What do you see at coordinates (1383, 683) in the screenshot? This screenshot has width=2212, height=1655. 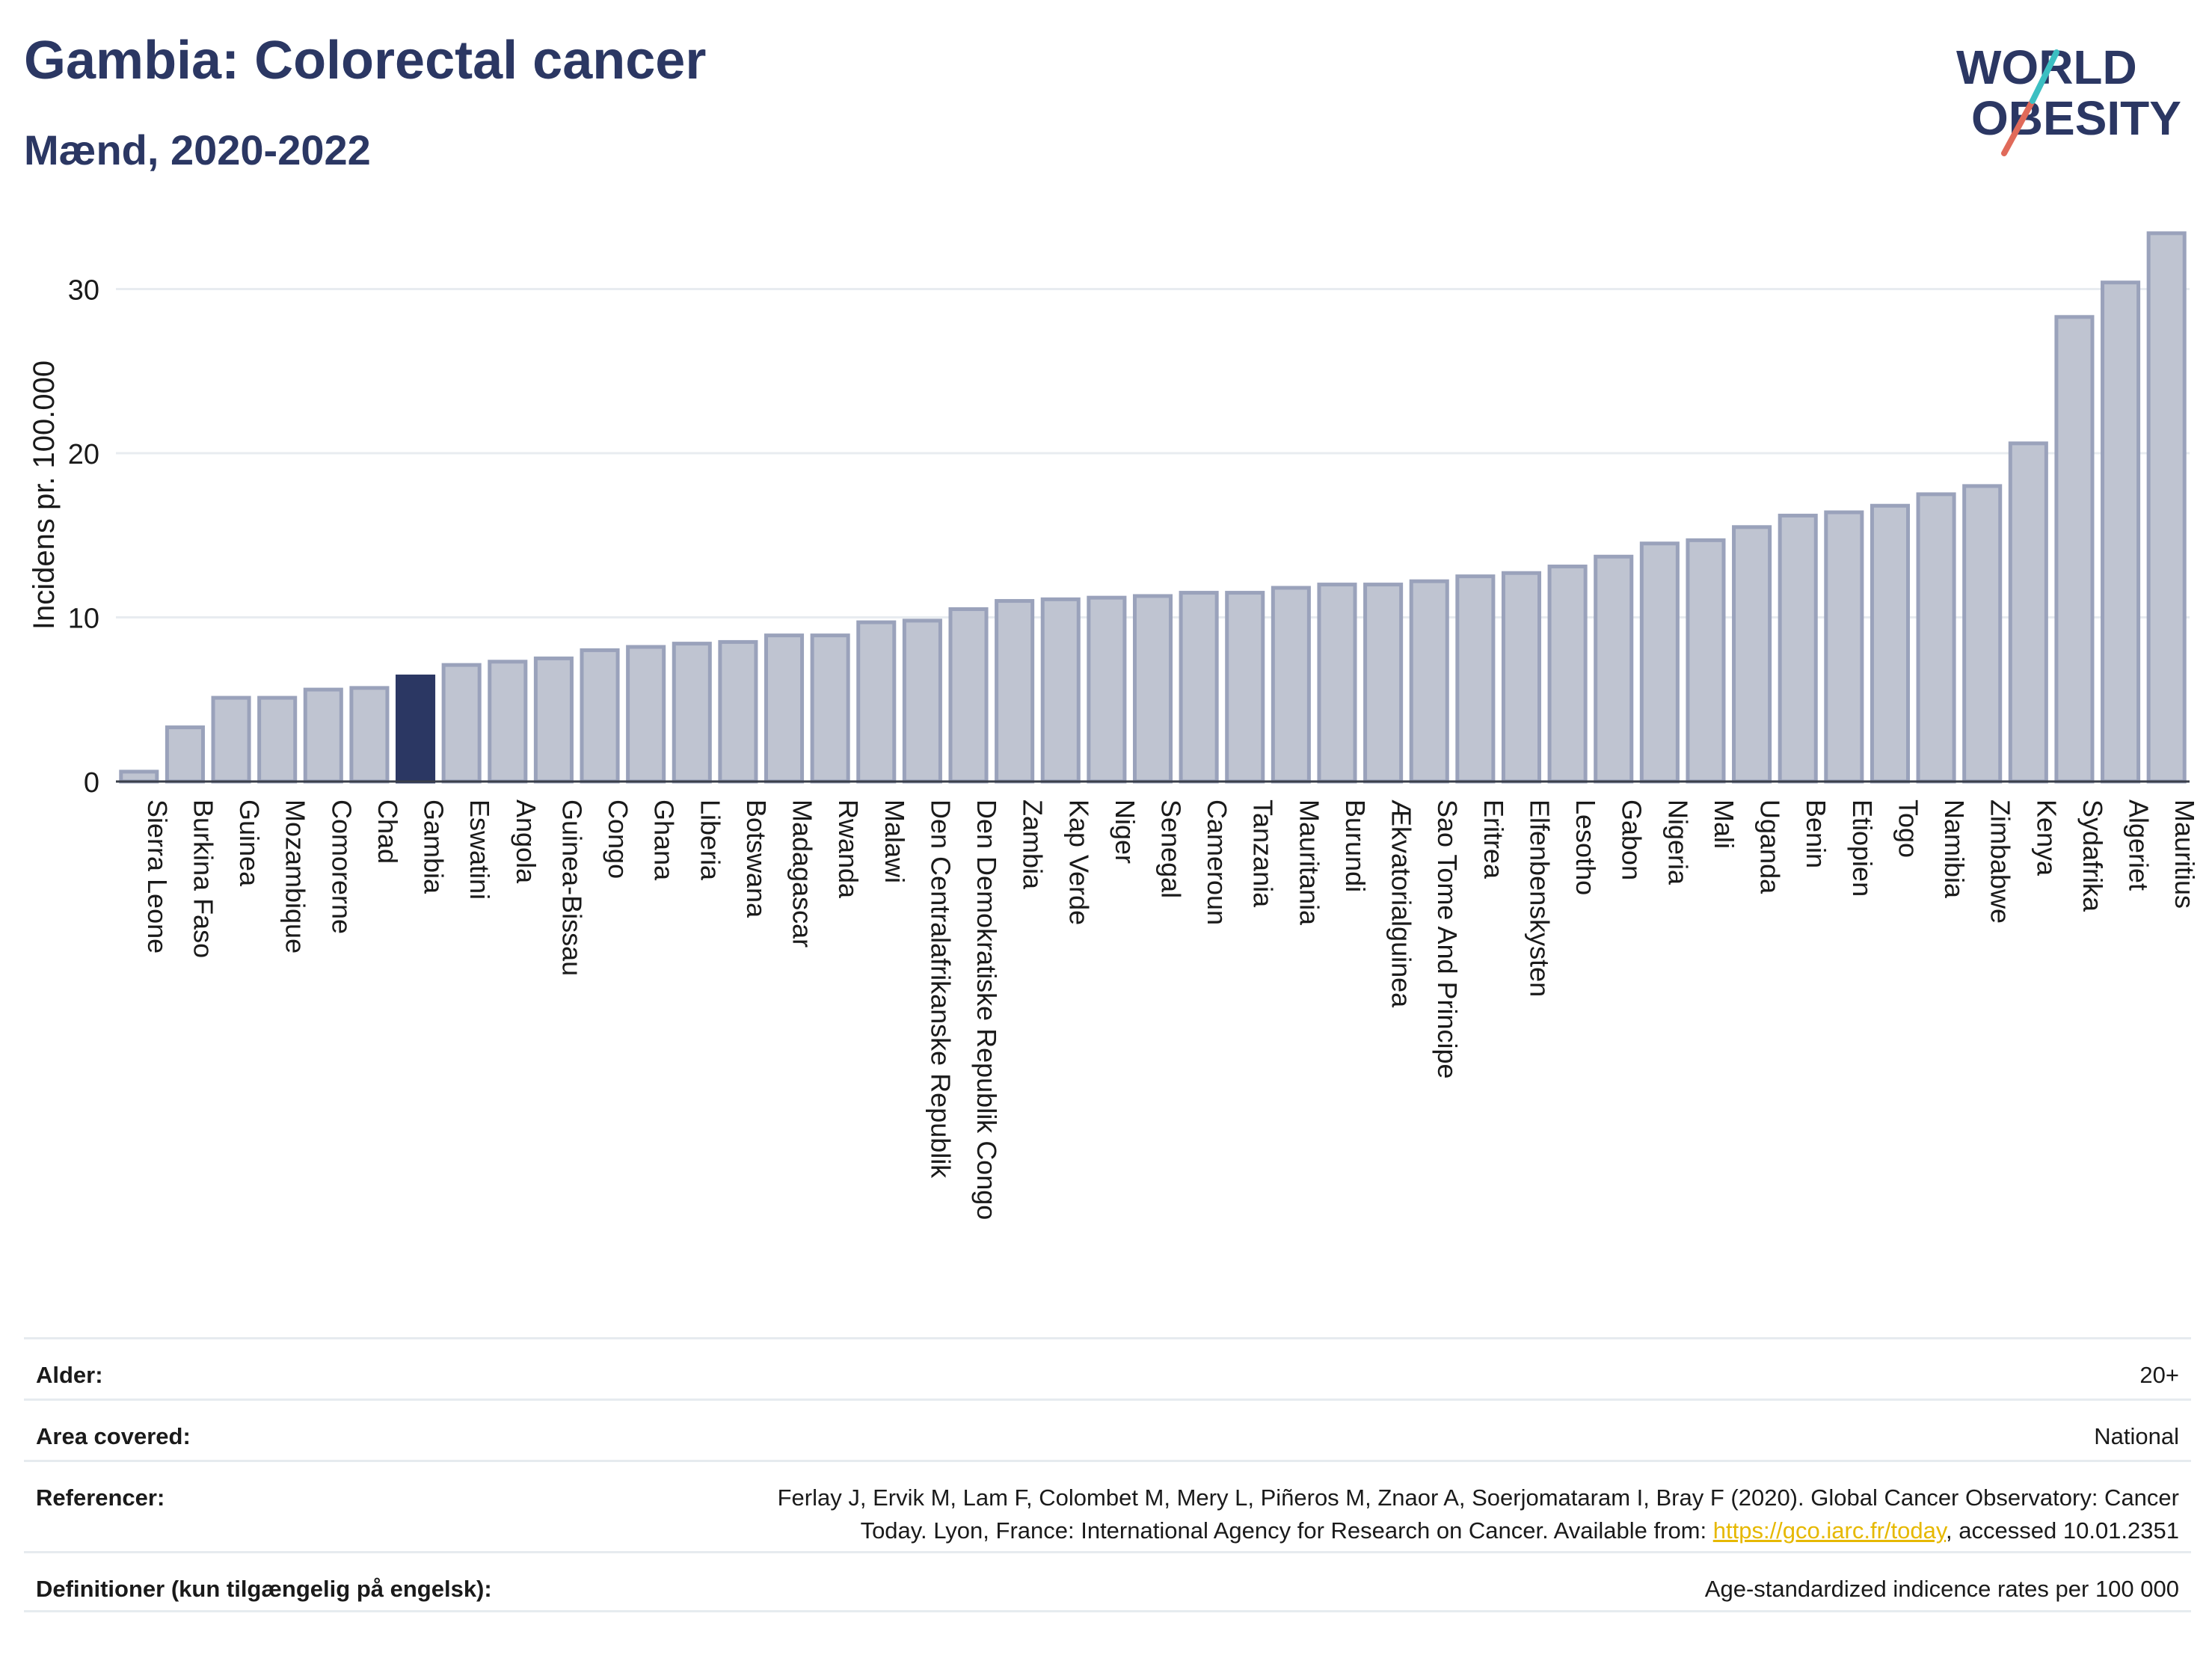 I see `bar-ækvatorialguinea` at bounding box center [1383, 683].